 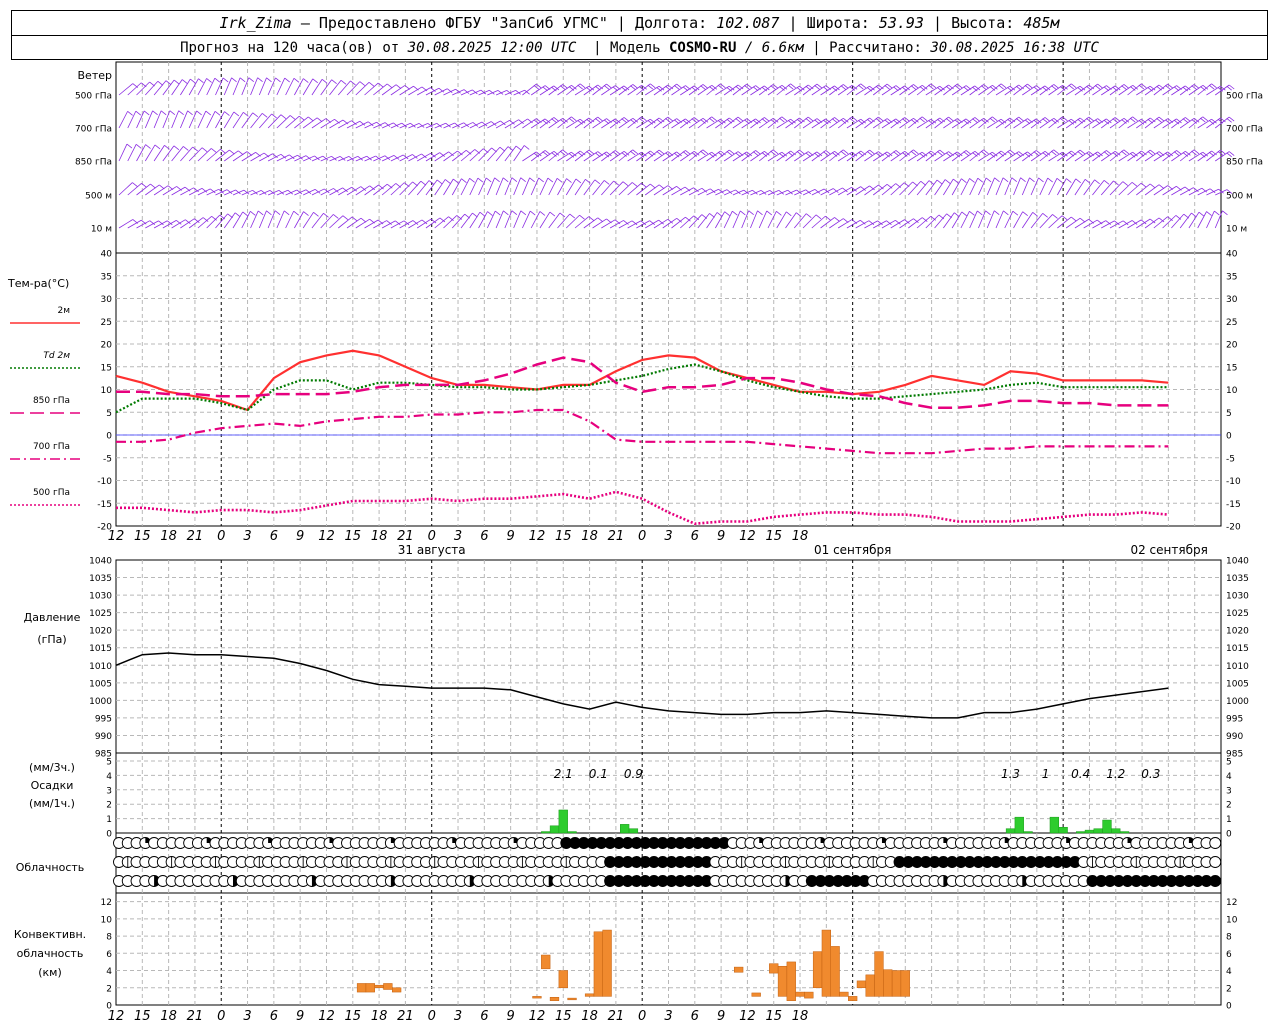 I want to click on precip-3h-total: 1.3, so click(x=1010, y=774).